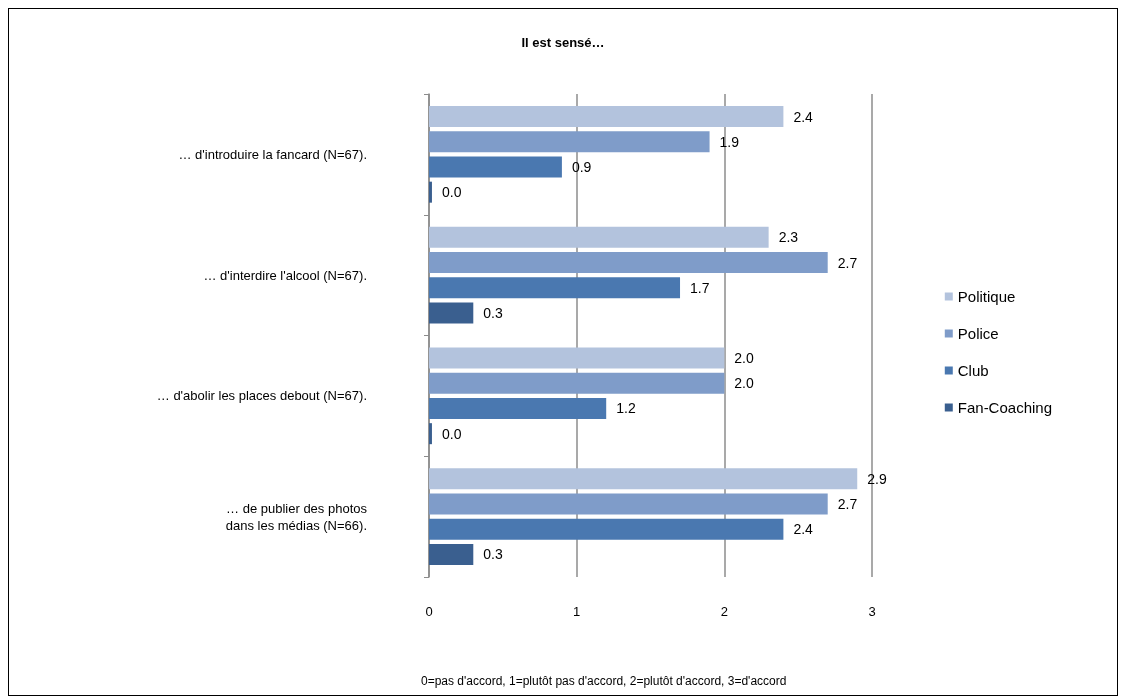 This screenshot has height=698, width=1123. Describe the element at coordinates (626, 408) in the screenshot. I see `data-label: 1.2` at that location.